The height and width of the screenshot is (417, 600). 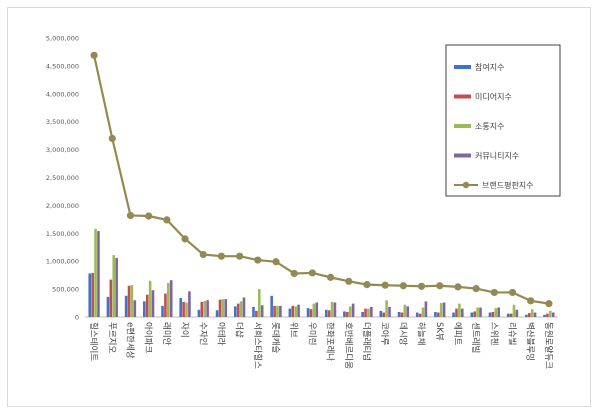 I want to click on x-tick-label: 자이, so click(x=184, y=330).